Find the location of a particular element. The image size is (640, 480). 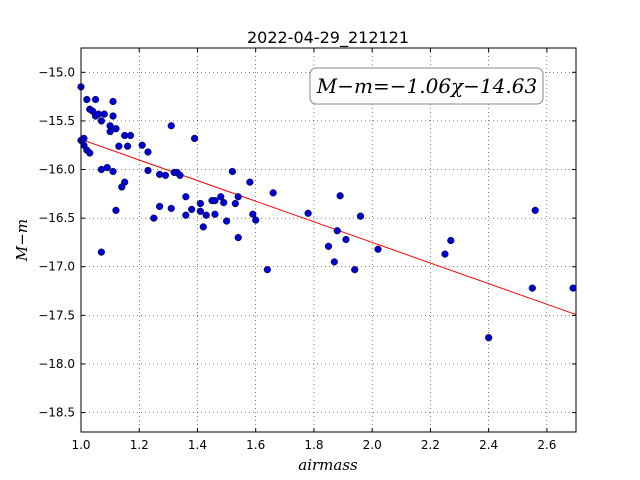

y-tick-label: −15.0 is located at coordinates (56, 72).